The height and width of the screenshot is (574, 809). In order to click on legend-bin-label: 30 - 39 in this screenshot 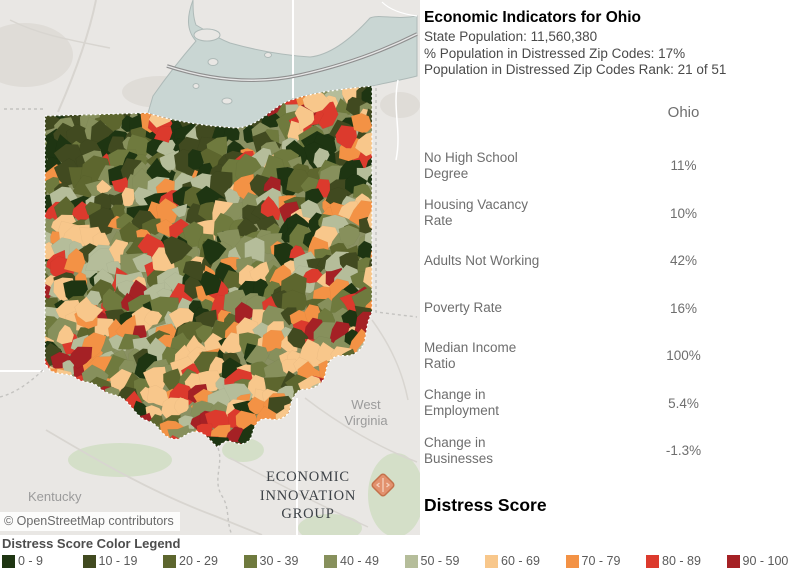, I will do `click(279, 561)`.